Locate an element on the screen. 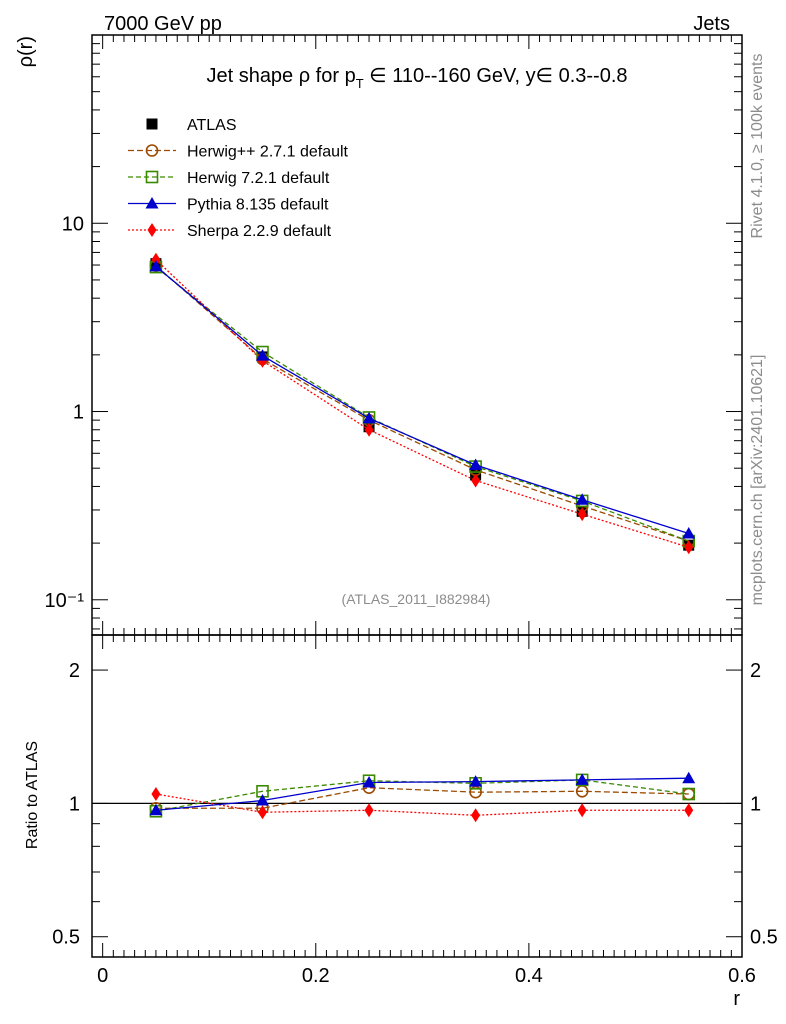 Image resolution: width=786 pixels, height=1024 pixels. mcplots-label: mcplots.cern.ch [arXiv:2401.10621] is located at coordinates (757, 480).